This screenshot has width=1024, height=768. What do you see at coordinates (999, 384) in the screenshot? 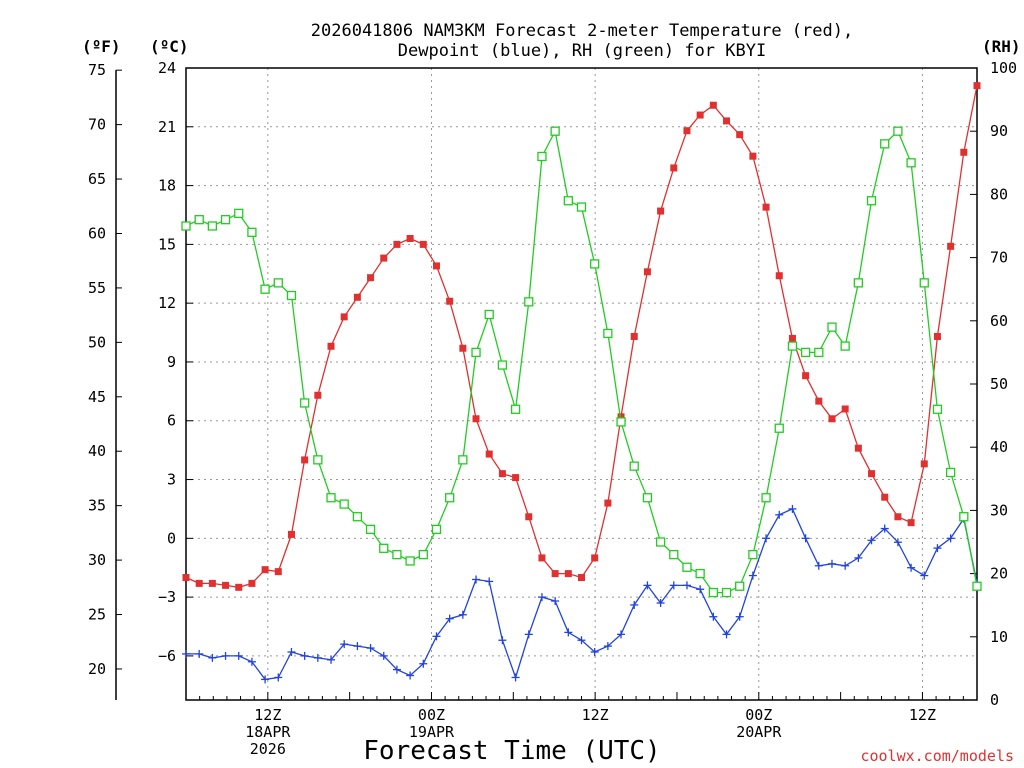
I see `rh-tick-label: 50` at bounding box center [999, 384].